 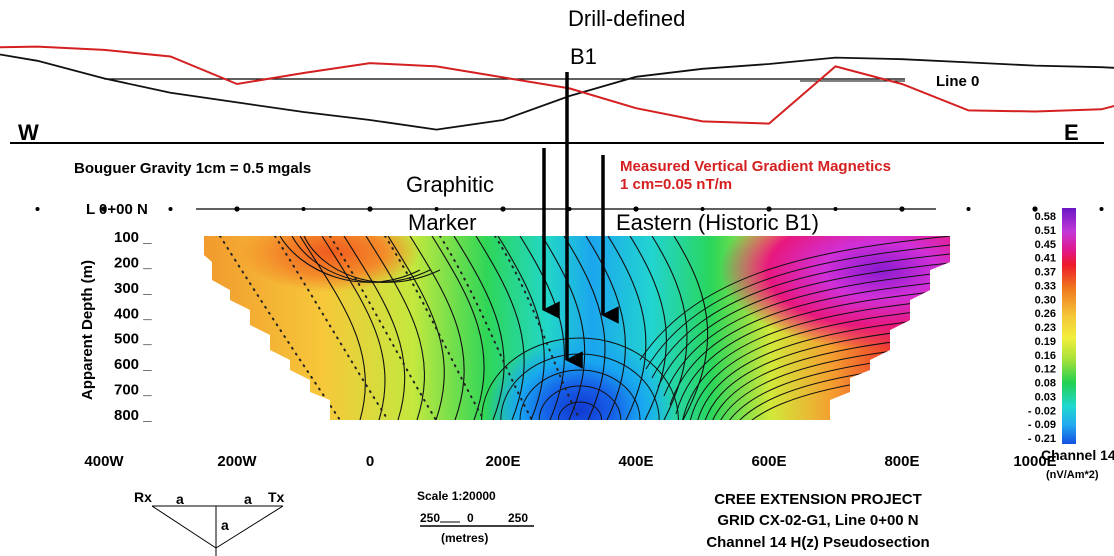 I want to click on colorbar-tick-label: - 0.02, so click(x=1042, y=411).